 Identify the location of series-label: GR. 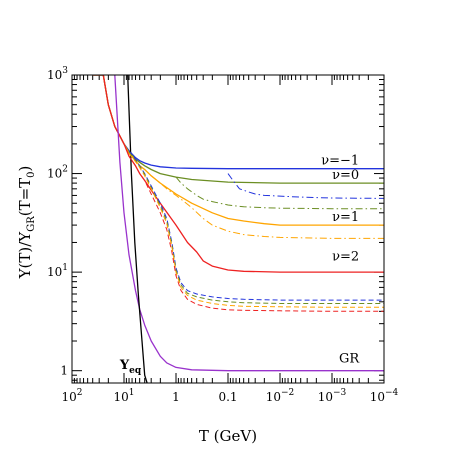
(349, 359).